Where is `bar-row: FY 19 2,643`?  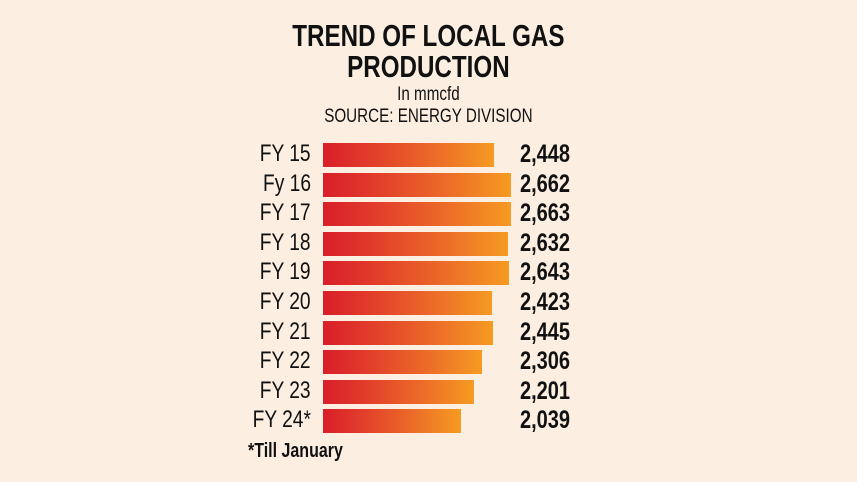
bar-row: FY 19 2,643 is located at coordinates (428, 272).